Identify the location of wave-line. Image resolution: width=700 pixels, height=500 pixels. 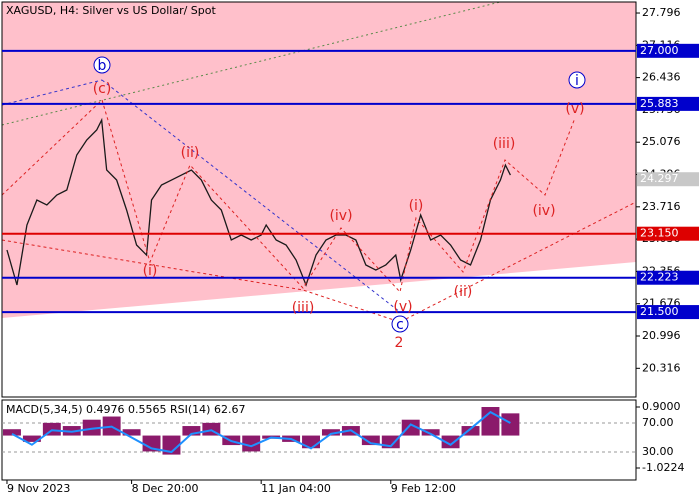
(52, 92).